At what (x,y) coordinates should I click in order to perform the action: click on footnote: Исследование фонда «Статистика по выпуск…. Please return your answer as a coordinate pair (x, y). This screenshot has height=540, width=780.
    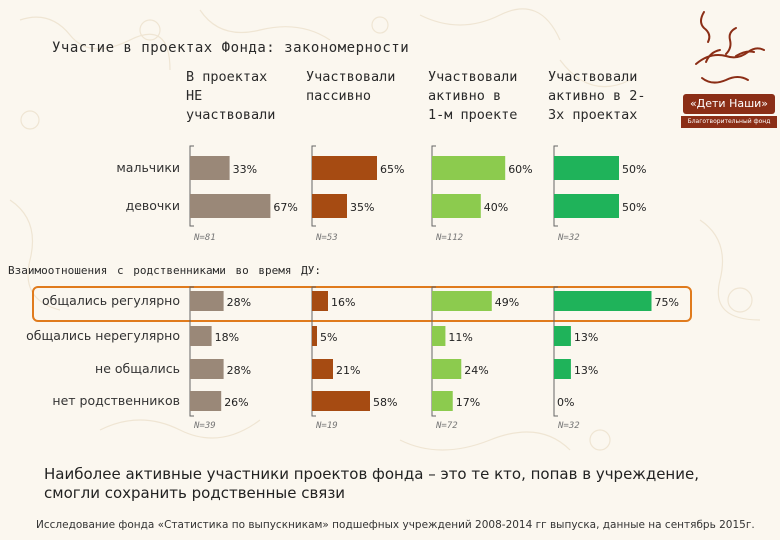
    Looking at the image, I should click on (395, 525).